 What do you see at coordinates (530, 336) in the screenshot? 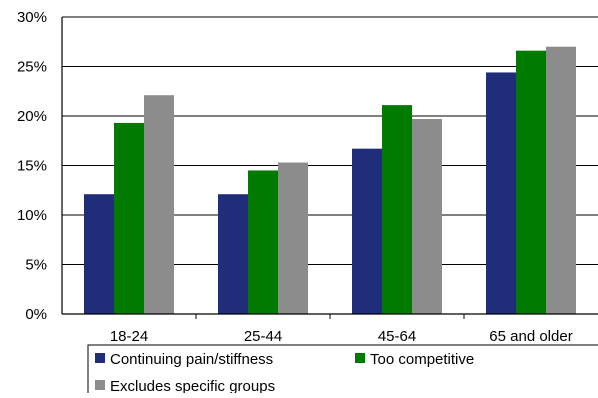
I see `x-tick-label: 65 and older` at bounding box center [530, 336].